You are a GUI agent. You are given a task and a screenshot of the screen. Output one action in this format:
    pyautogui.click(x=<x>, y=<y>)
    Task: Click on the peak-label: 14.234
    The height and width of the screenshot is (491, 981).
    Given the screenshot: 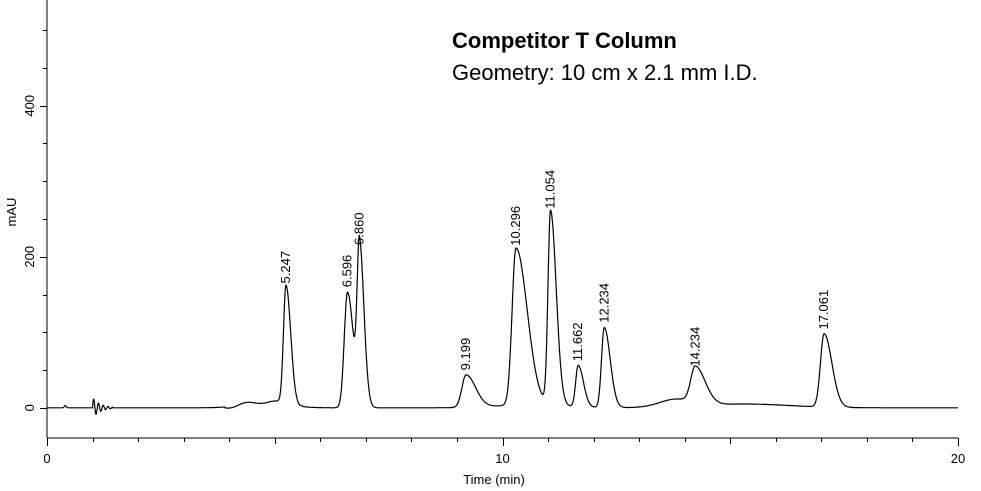 What is the action you would take?
    pyautogui.click(x=694, y=347)
    